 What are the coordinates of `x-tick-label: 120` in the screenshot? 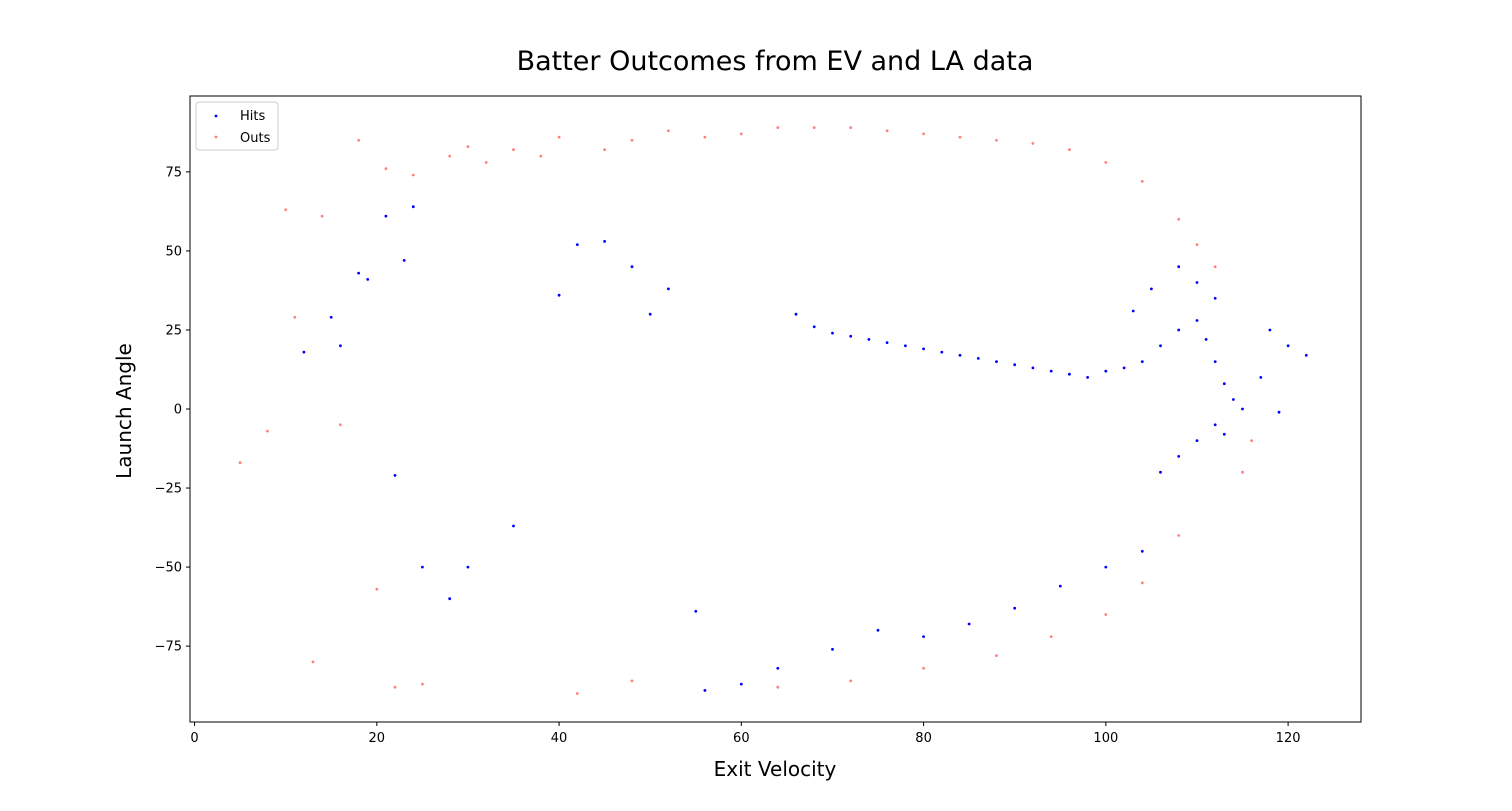 It's located at (1288, 738).